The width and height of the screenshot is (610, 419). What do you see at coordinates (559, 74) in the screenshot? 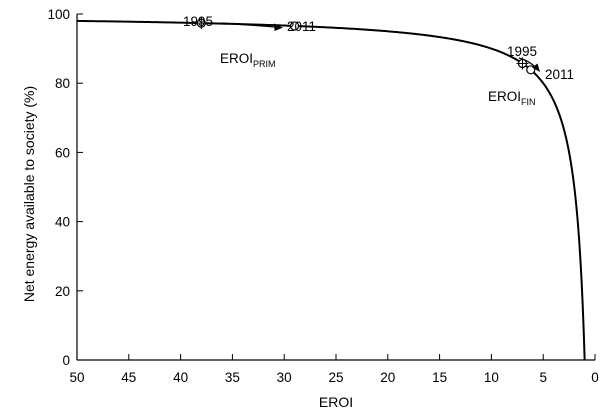
I see `fin-year-2011: 2011` at bounding box center [559, 74].